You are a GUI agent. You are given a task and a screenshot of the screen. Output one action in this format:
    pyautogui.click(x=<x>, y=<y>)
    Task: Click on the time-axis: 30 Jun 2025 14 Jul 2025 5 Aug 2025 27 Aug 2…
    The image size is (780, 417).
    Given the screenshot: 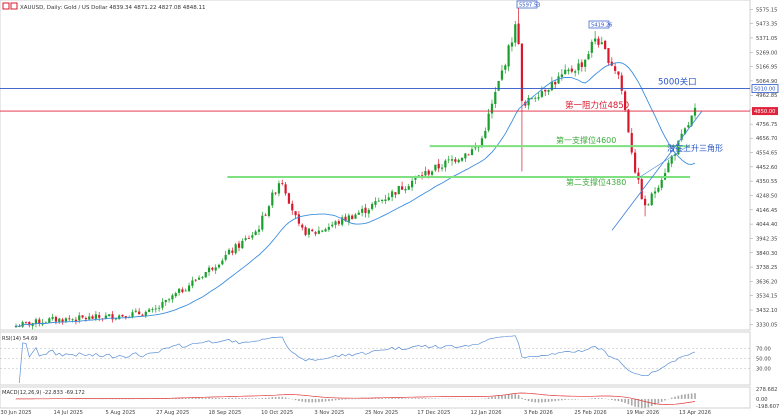 What is the action you would take?
    pyautogui.click(x=355, y=413)
    